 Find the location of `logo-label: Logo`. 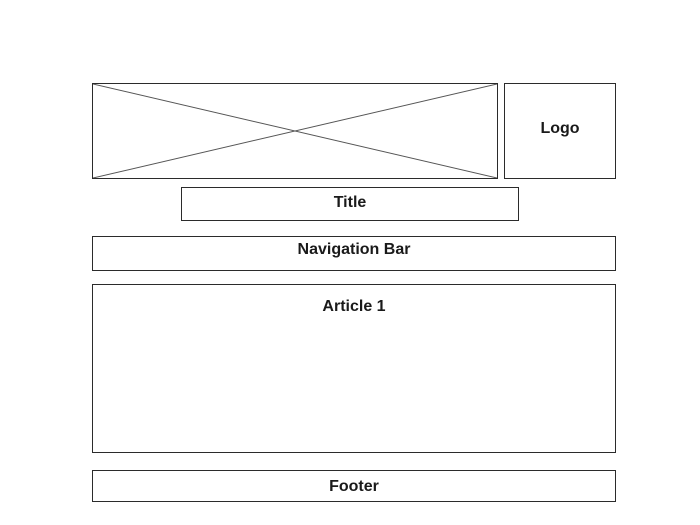

logo-label: Logo is located at coordinates (560, 128).